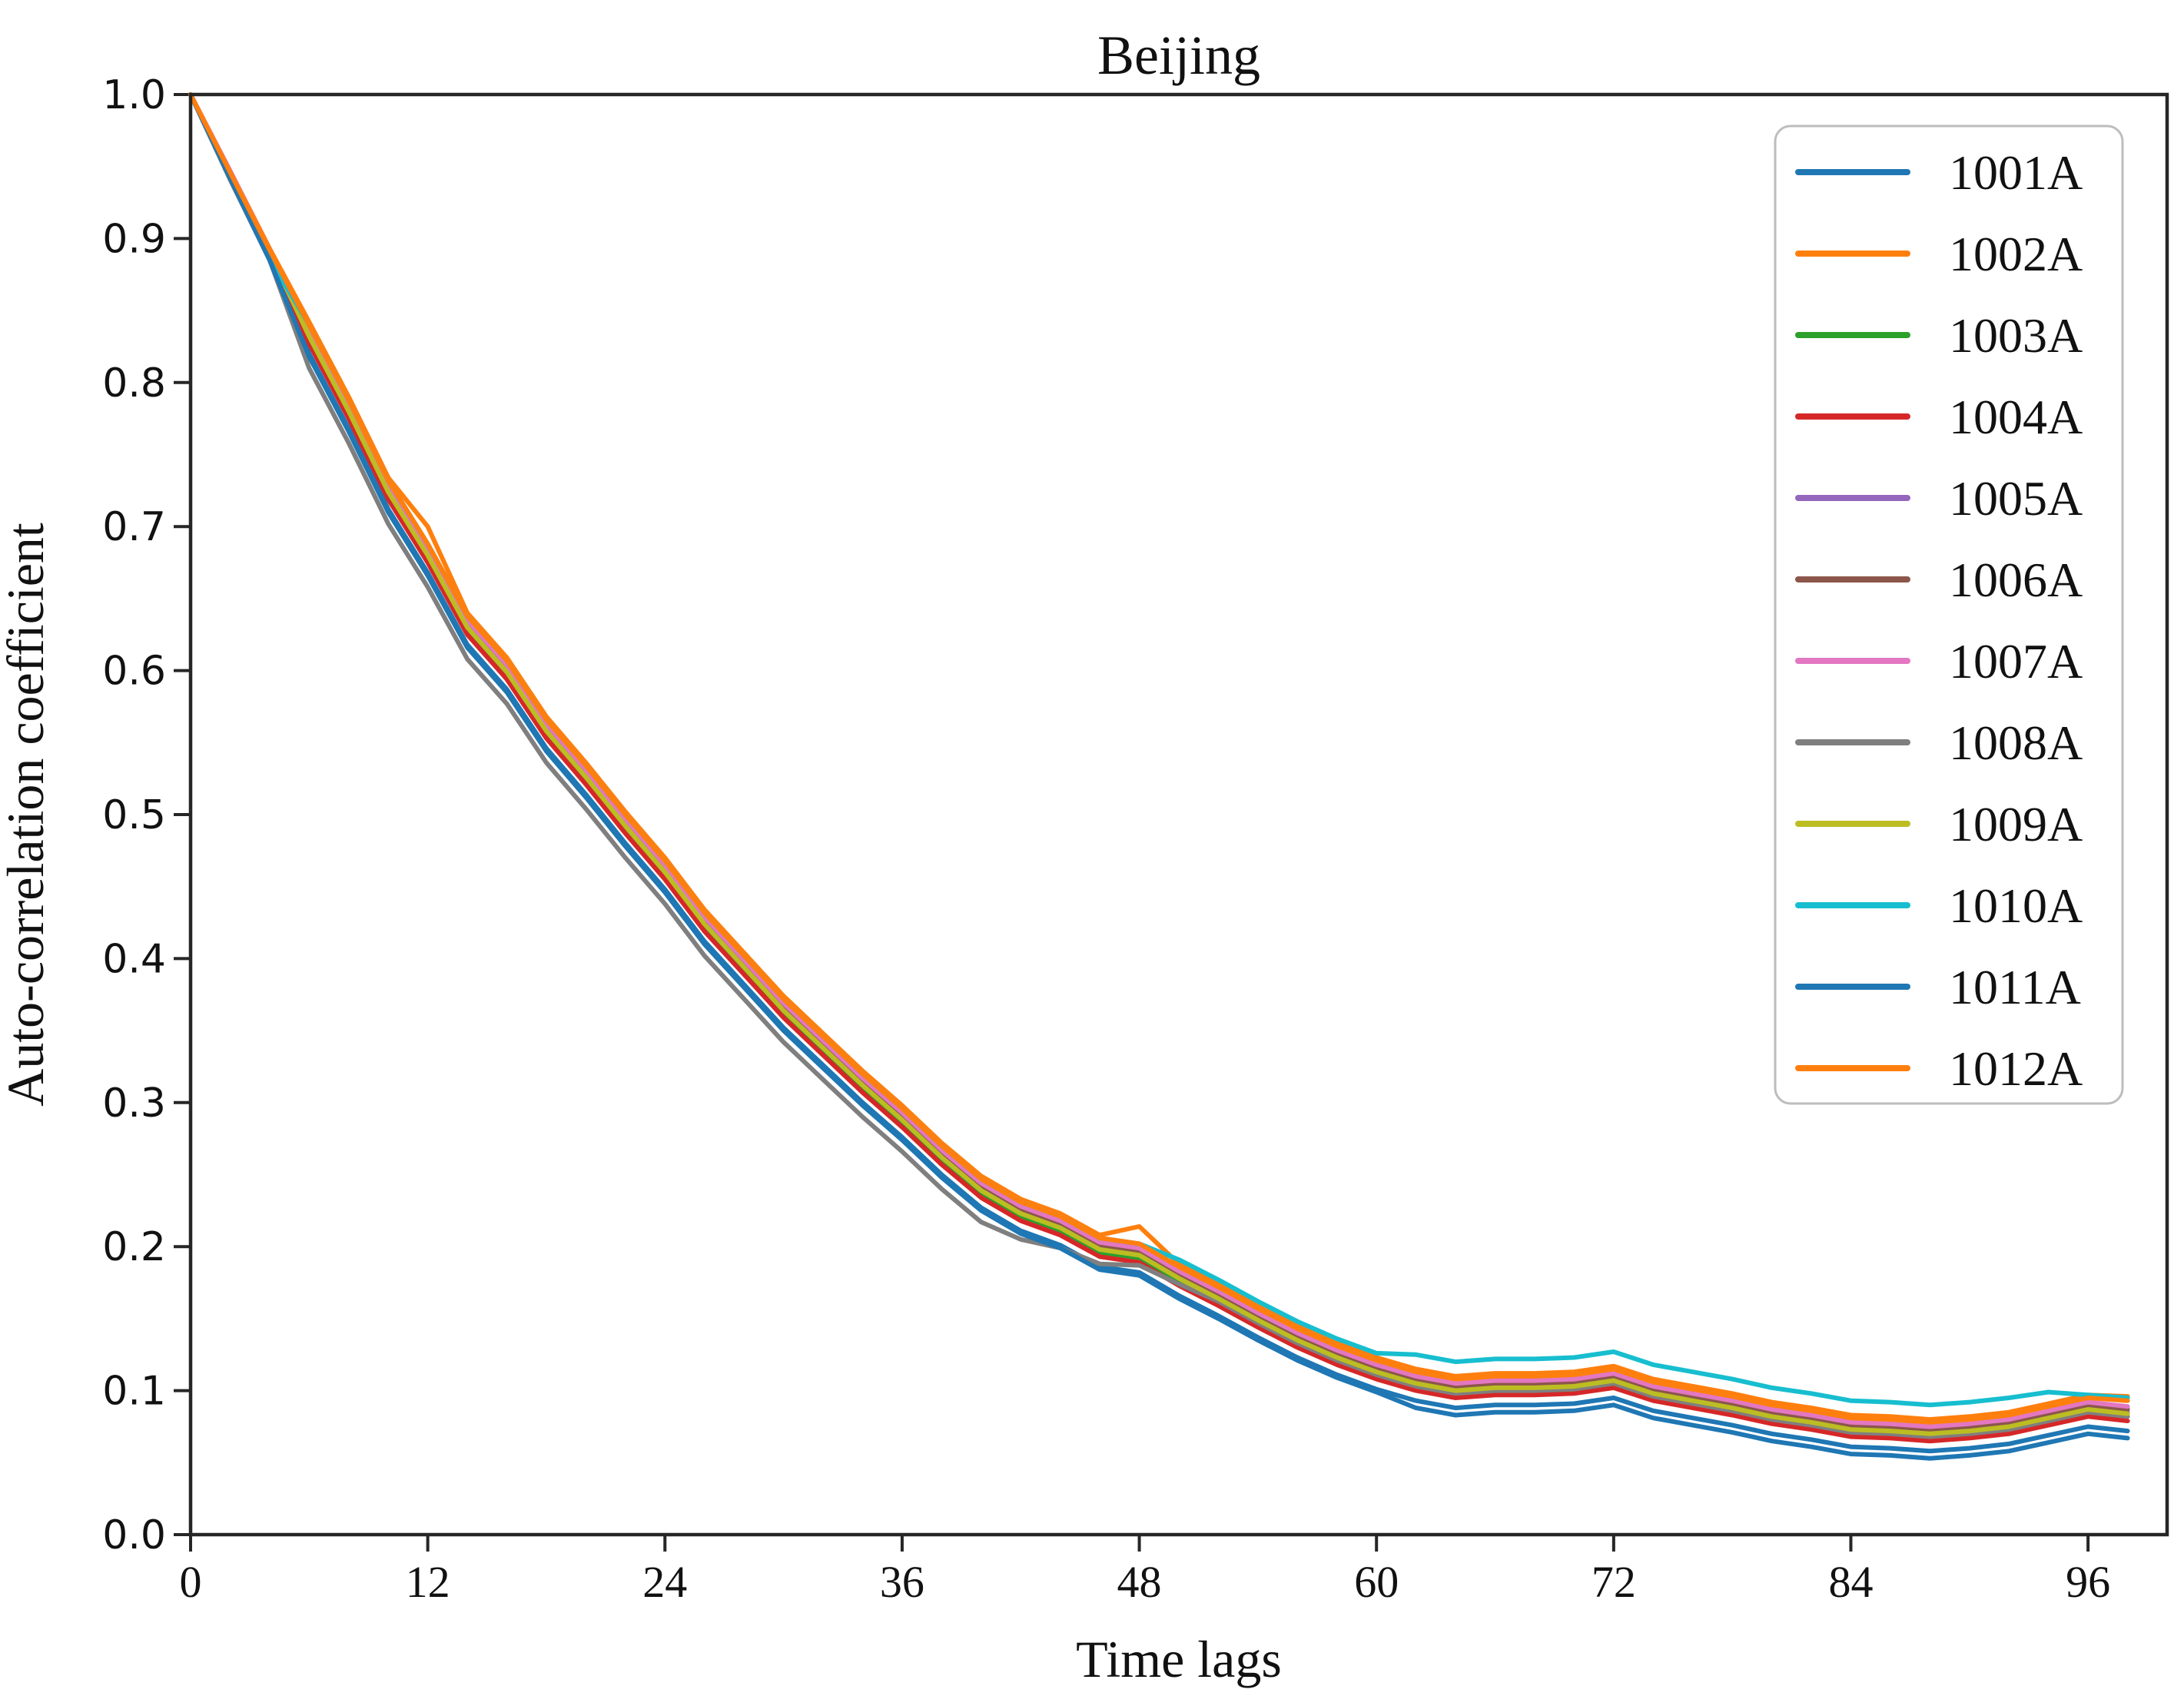 Image resolution: width=2184 pixels, height=1706 pixels. Describe the element at coordinates (1939, 743) in the screenshot. I see `legend-entry-1008A: 1008A` at that location.